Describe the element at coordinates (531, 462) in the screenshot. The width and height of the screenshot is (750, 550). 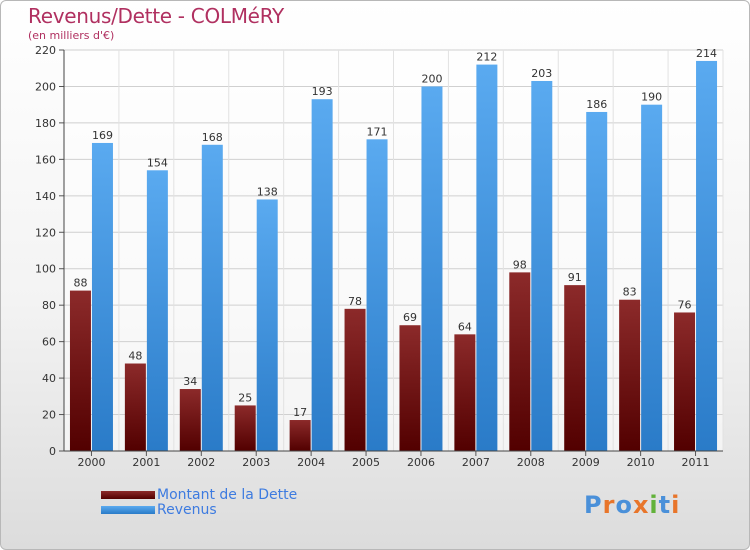
I see `x-tick-label: 2008` at that location.